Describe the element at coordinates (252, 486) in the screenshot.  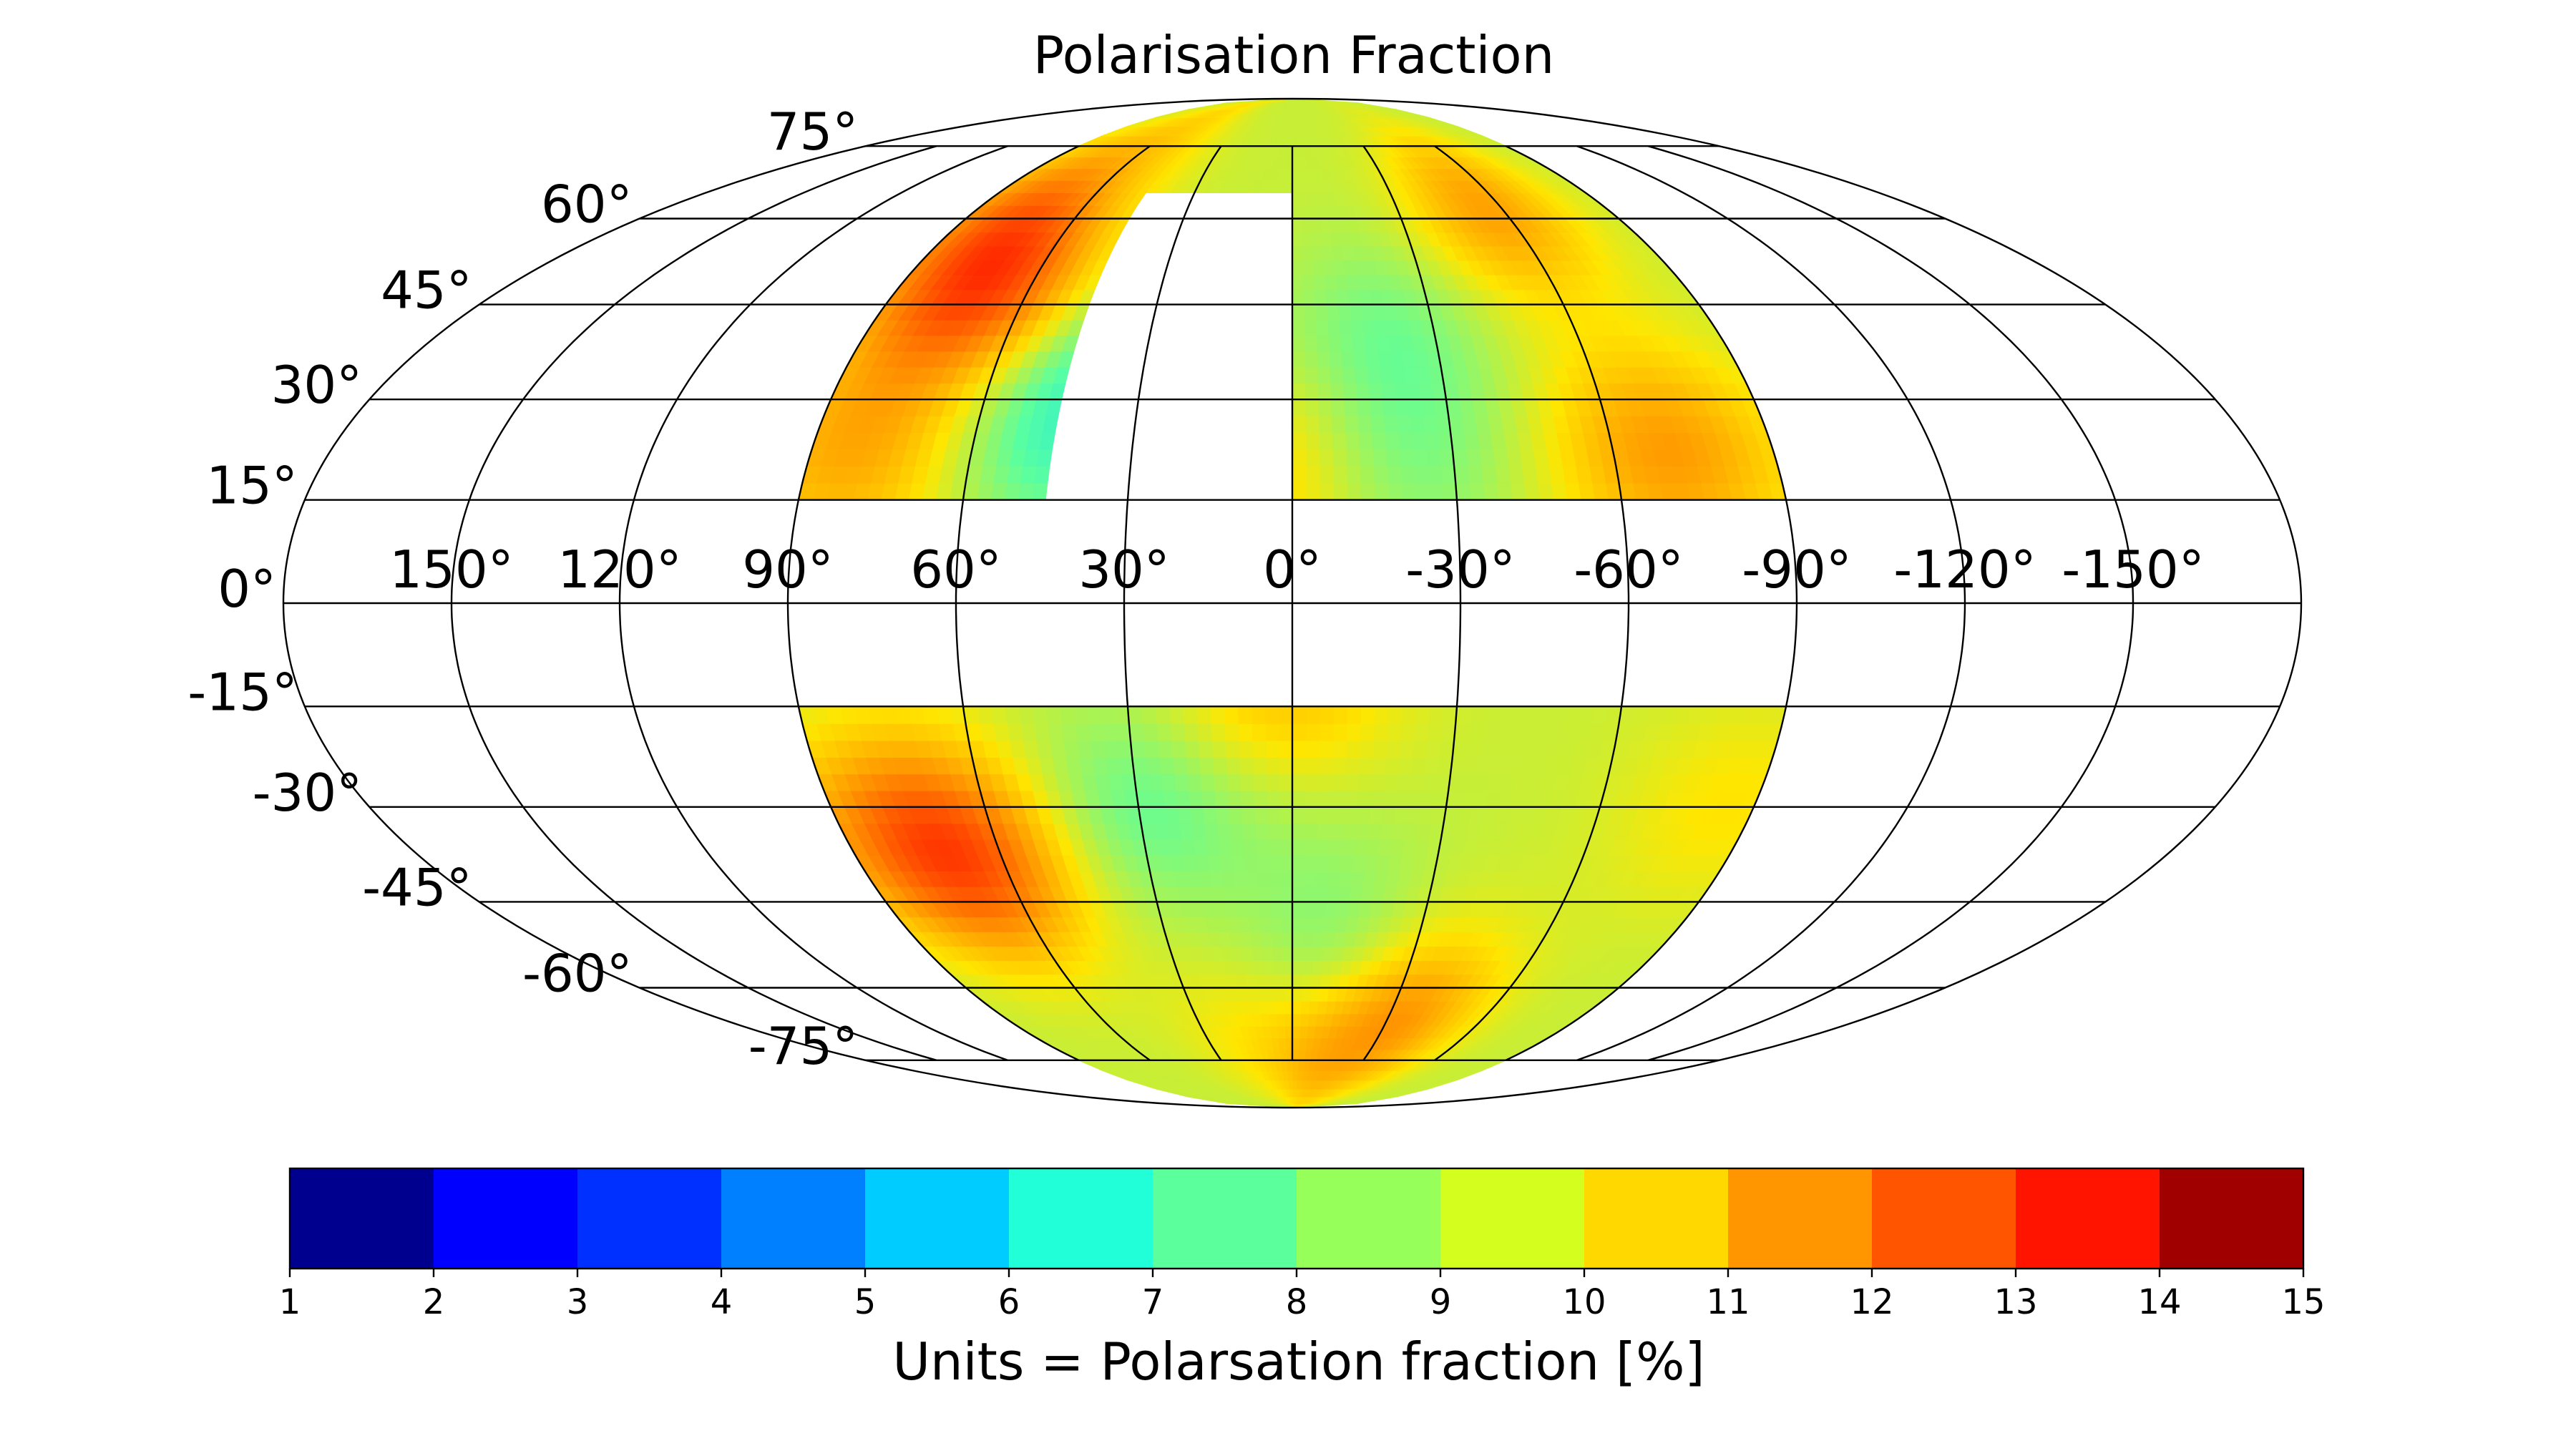
I see `latitude-tick-label: 15°` at that location.